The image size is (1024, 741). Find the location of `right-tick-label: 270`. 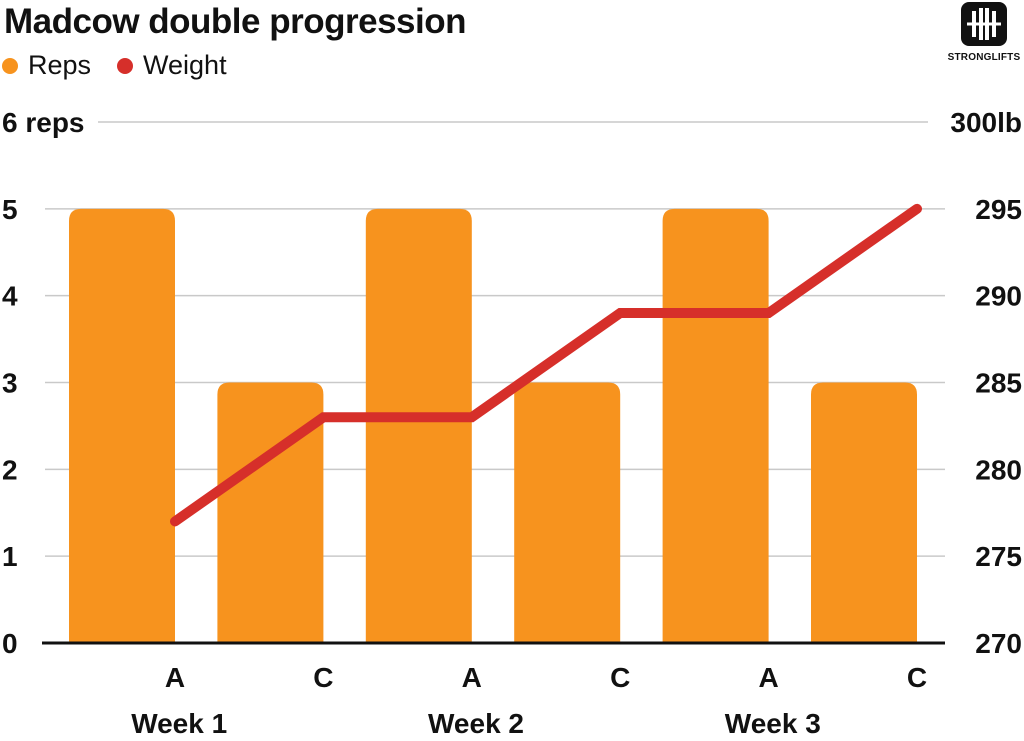

right-tick-label: 270 is located at coordinates (998, 643).